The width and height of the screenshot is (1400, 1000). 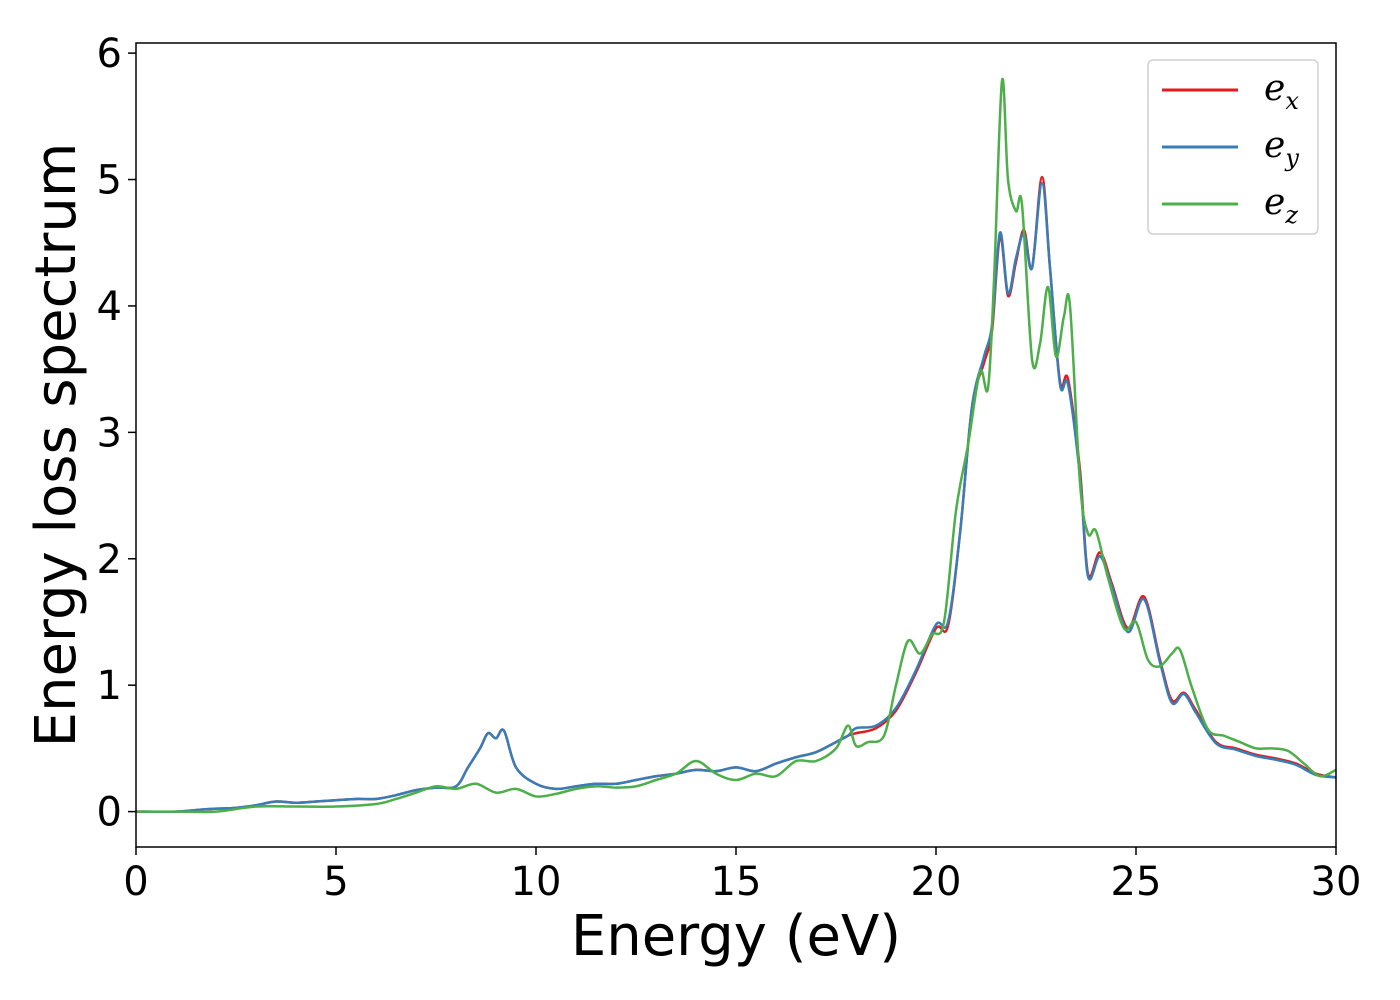 What do you see at coordinates (1281, 148) in the screenshot?
I see `legend-label-ey: ey` at bounding box center [1281, 148].